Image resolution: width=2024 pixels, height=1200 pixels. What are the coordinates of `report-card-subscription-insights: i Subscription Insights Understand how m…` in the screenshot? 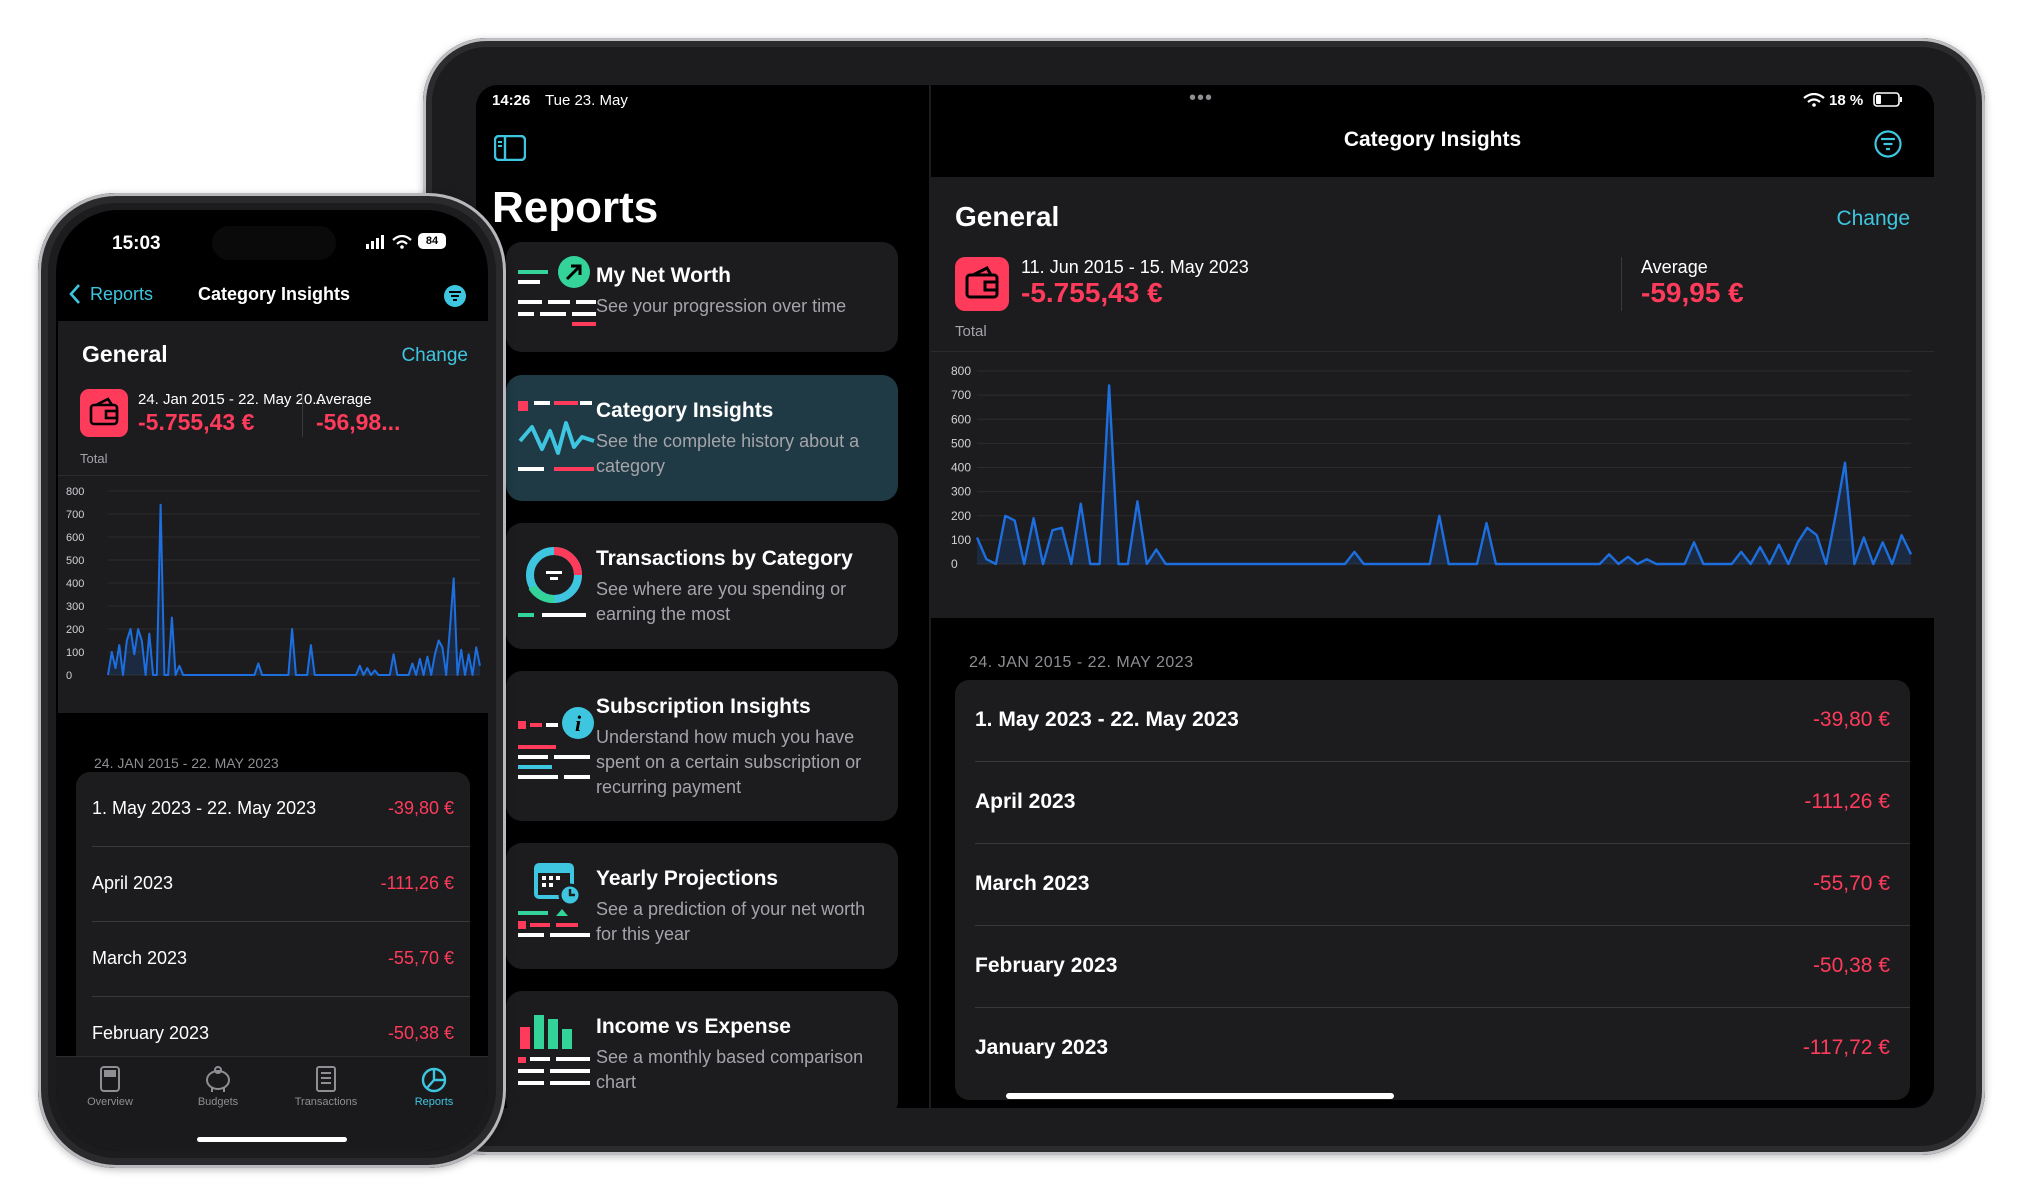 It's located at (702, 746).